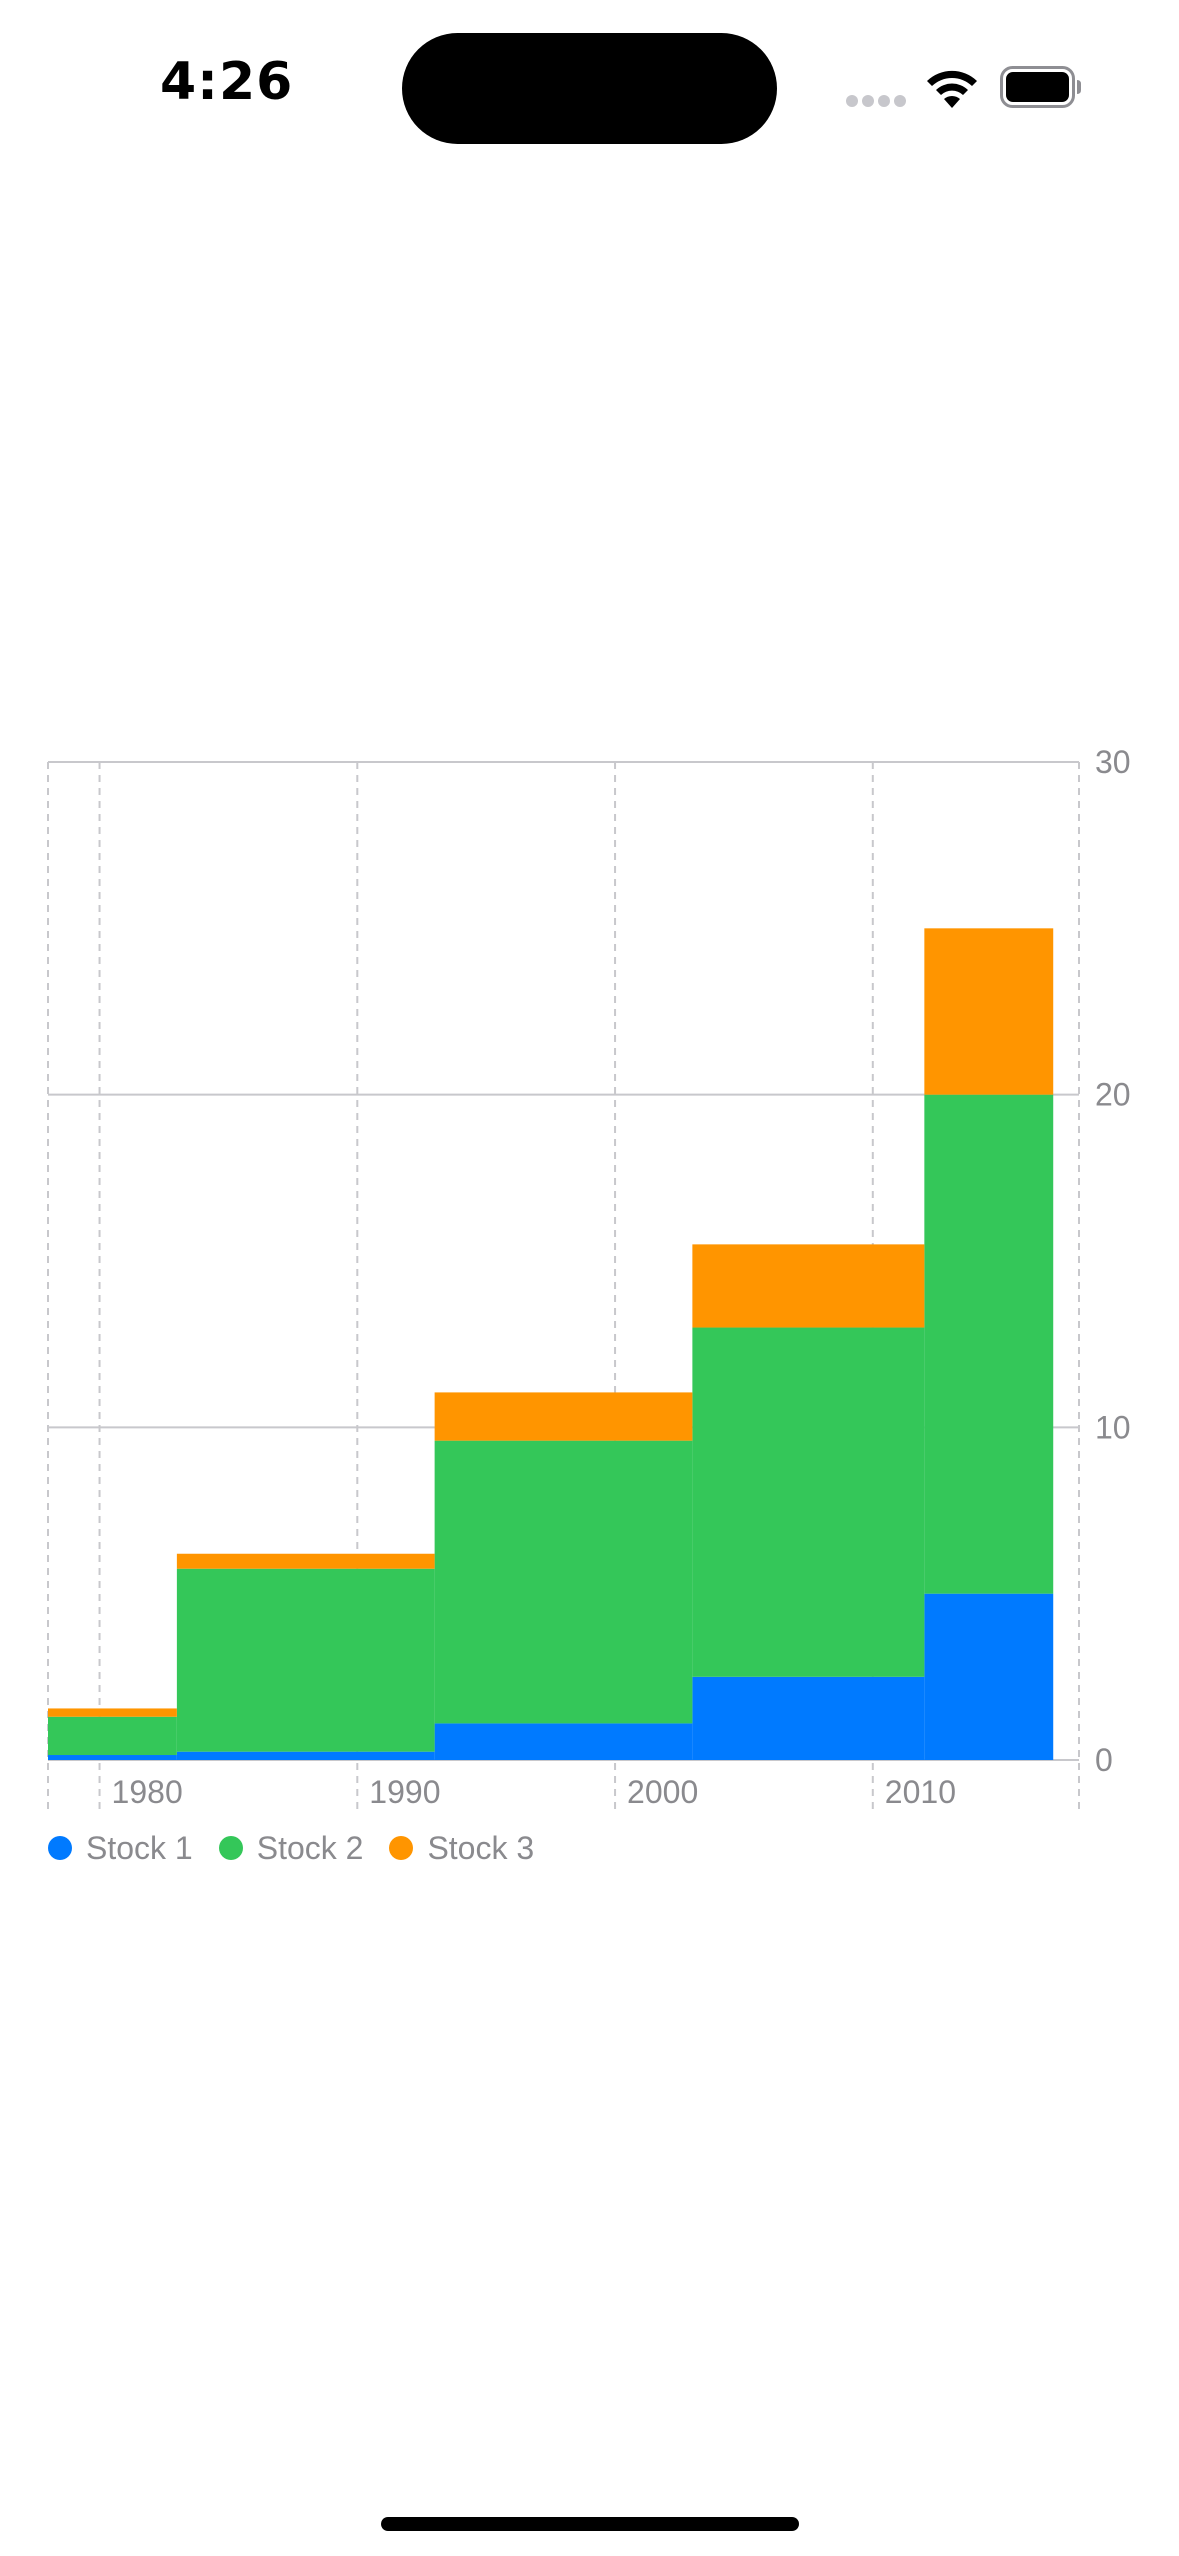  I want to click on x-tick-label: 2010, so click(920, 1792).